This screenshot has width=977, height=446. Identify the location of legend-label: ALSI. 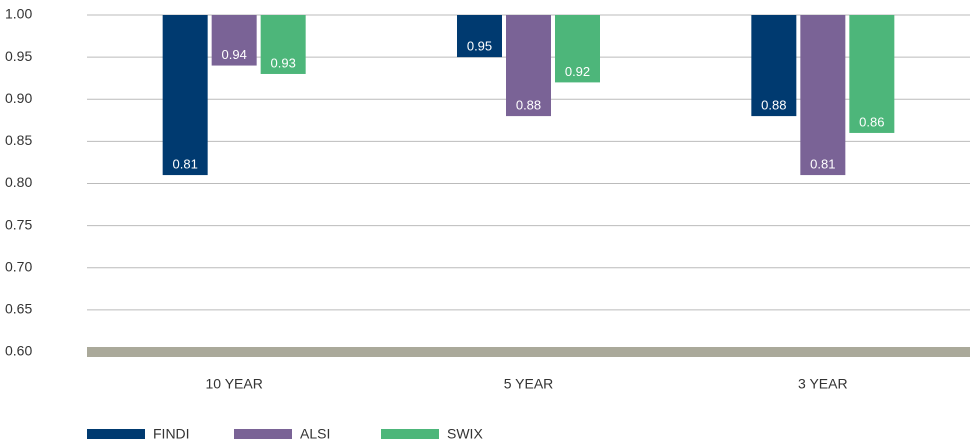
(315, 434).